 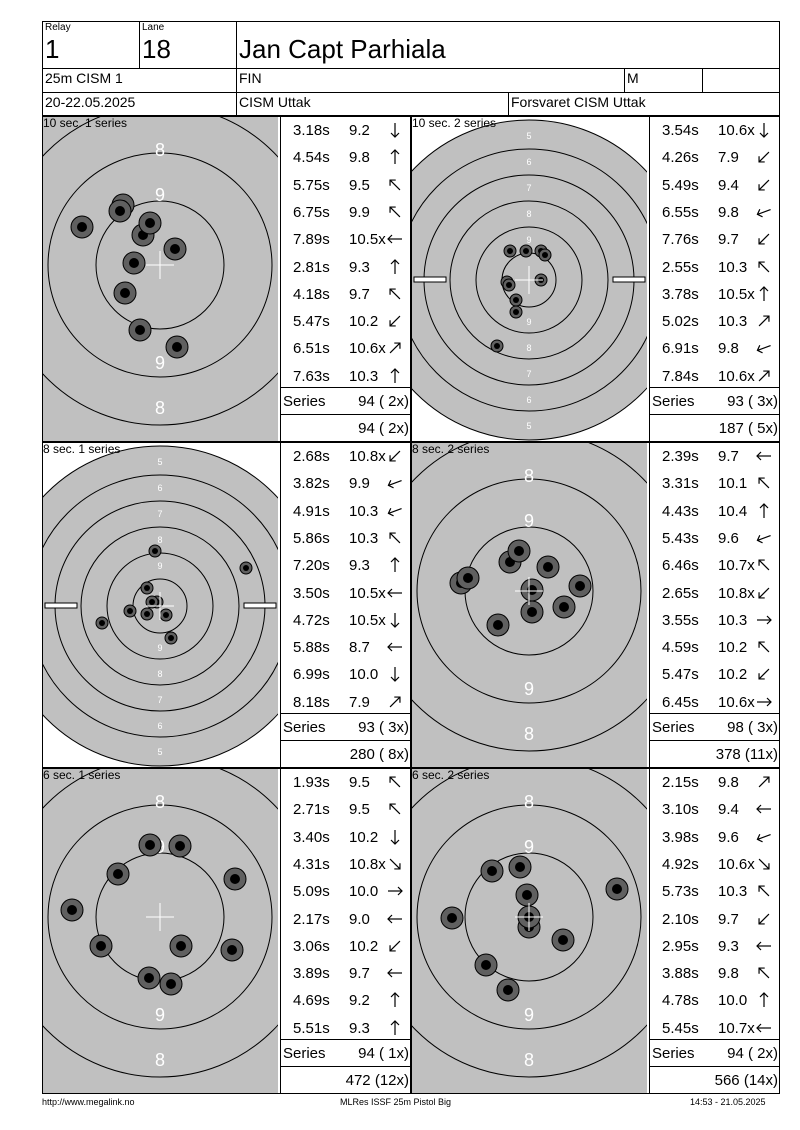 I want to click on series-subtotal: Series 98 ( 3x), so click(x=715, y=726).